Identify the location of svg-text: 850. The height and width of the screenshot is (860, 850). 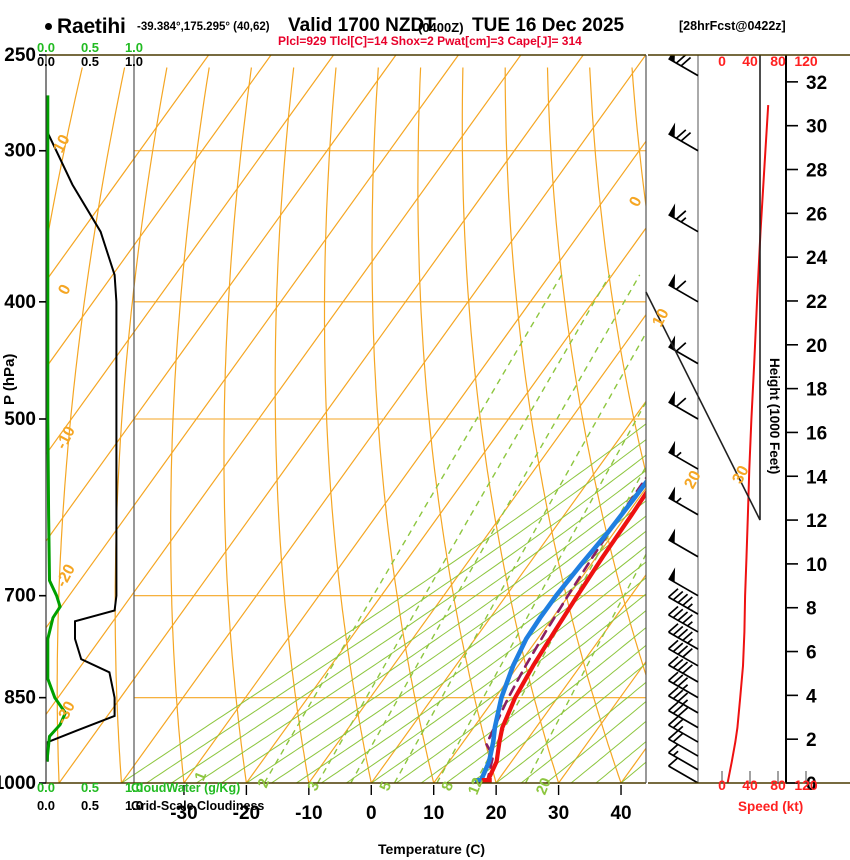
(20, 698).